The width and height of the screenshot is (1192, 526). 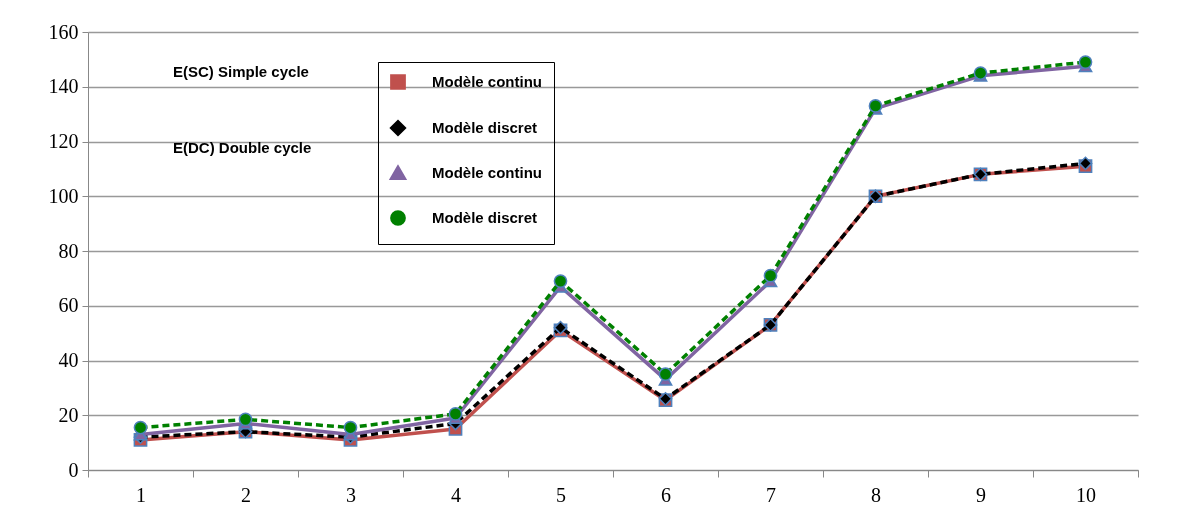 What do you see at coordinates (68, 250) in the screenshot?
I see `y-tick-label: 80` at bounding box center [68, 250].